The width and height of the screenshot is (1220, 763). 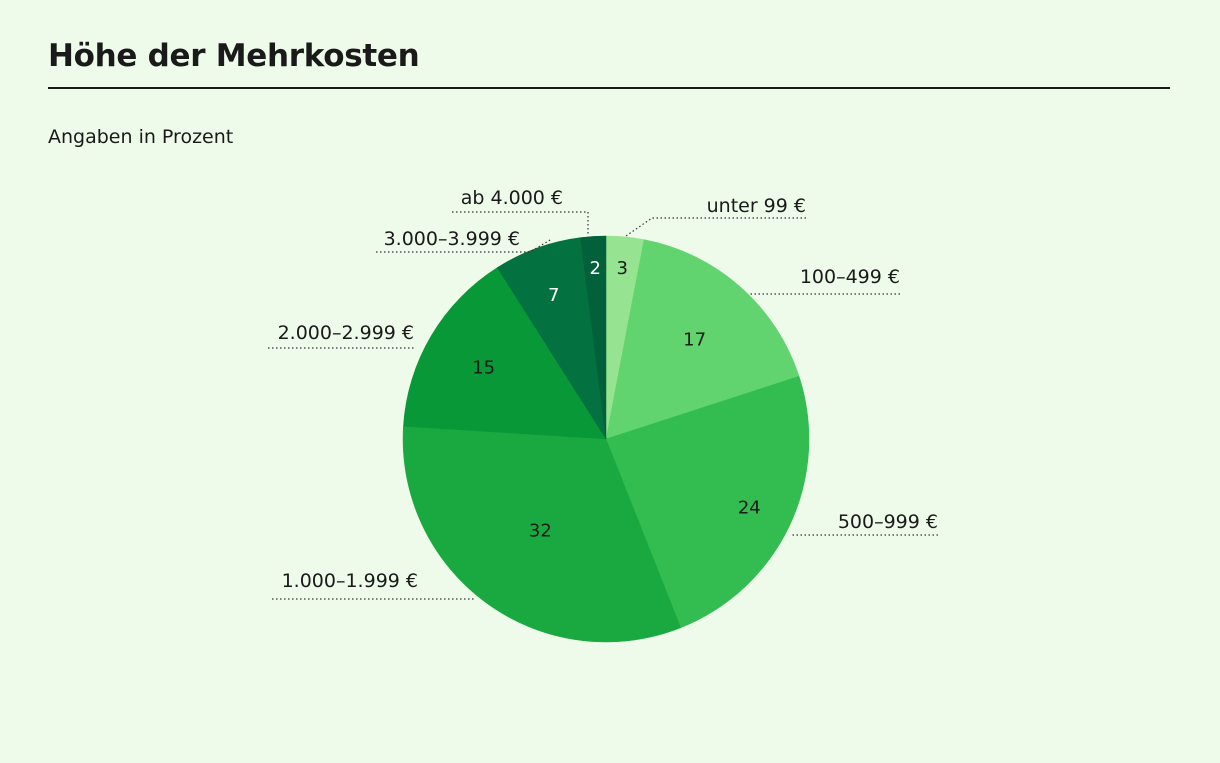 What do you see at coordinates (346, 333) in the screenshot?
I see `category-label: 2.000–2.999 €` at bounding box center [346, 333].